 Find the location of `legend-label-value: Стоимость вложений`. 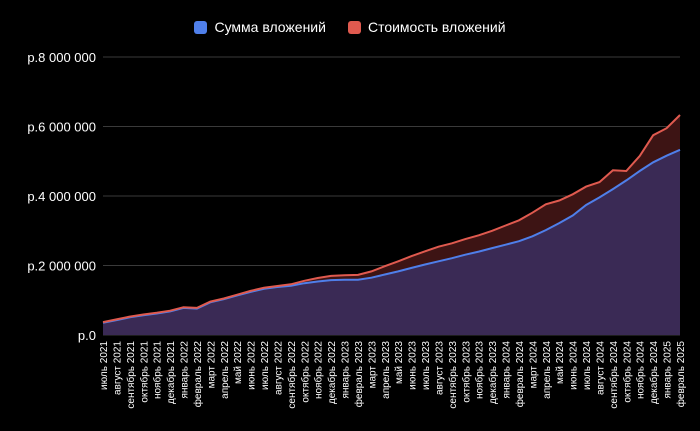

legend-label-value: Стоимость вложений is located at coordinates (436, 27).